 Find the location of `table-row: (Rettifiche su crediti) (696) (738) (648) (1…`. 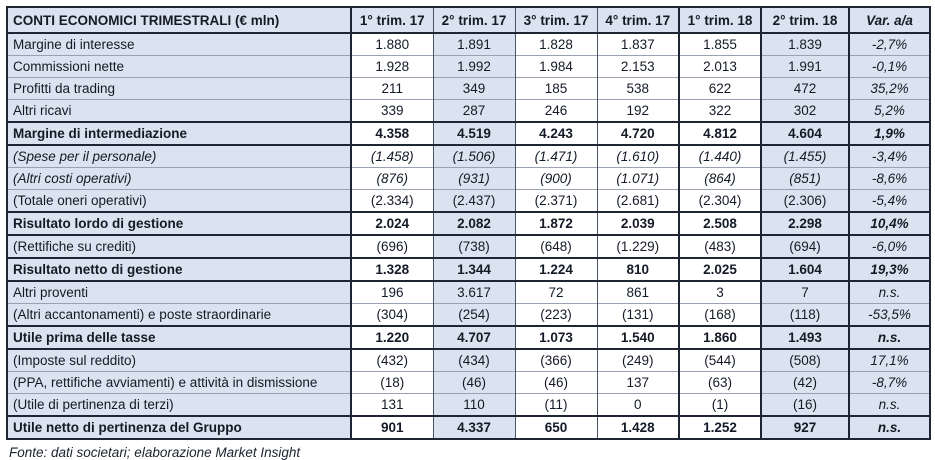

table-row: (Rettifiche su crediti) (696) (738) (648) (1… is located at coordinates (468, 246).